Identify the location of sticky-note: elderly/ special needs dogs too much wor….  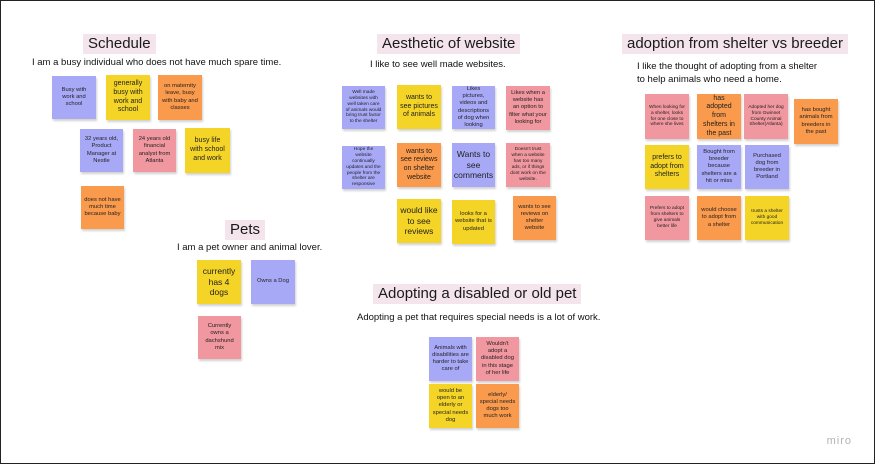
(497, 406).